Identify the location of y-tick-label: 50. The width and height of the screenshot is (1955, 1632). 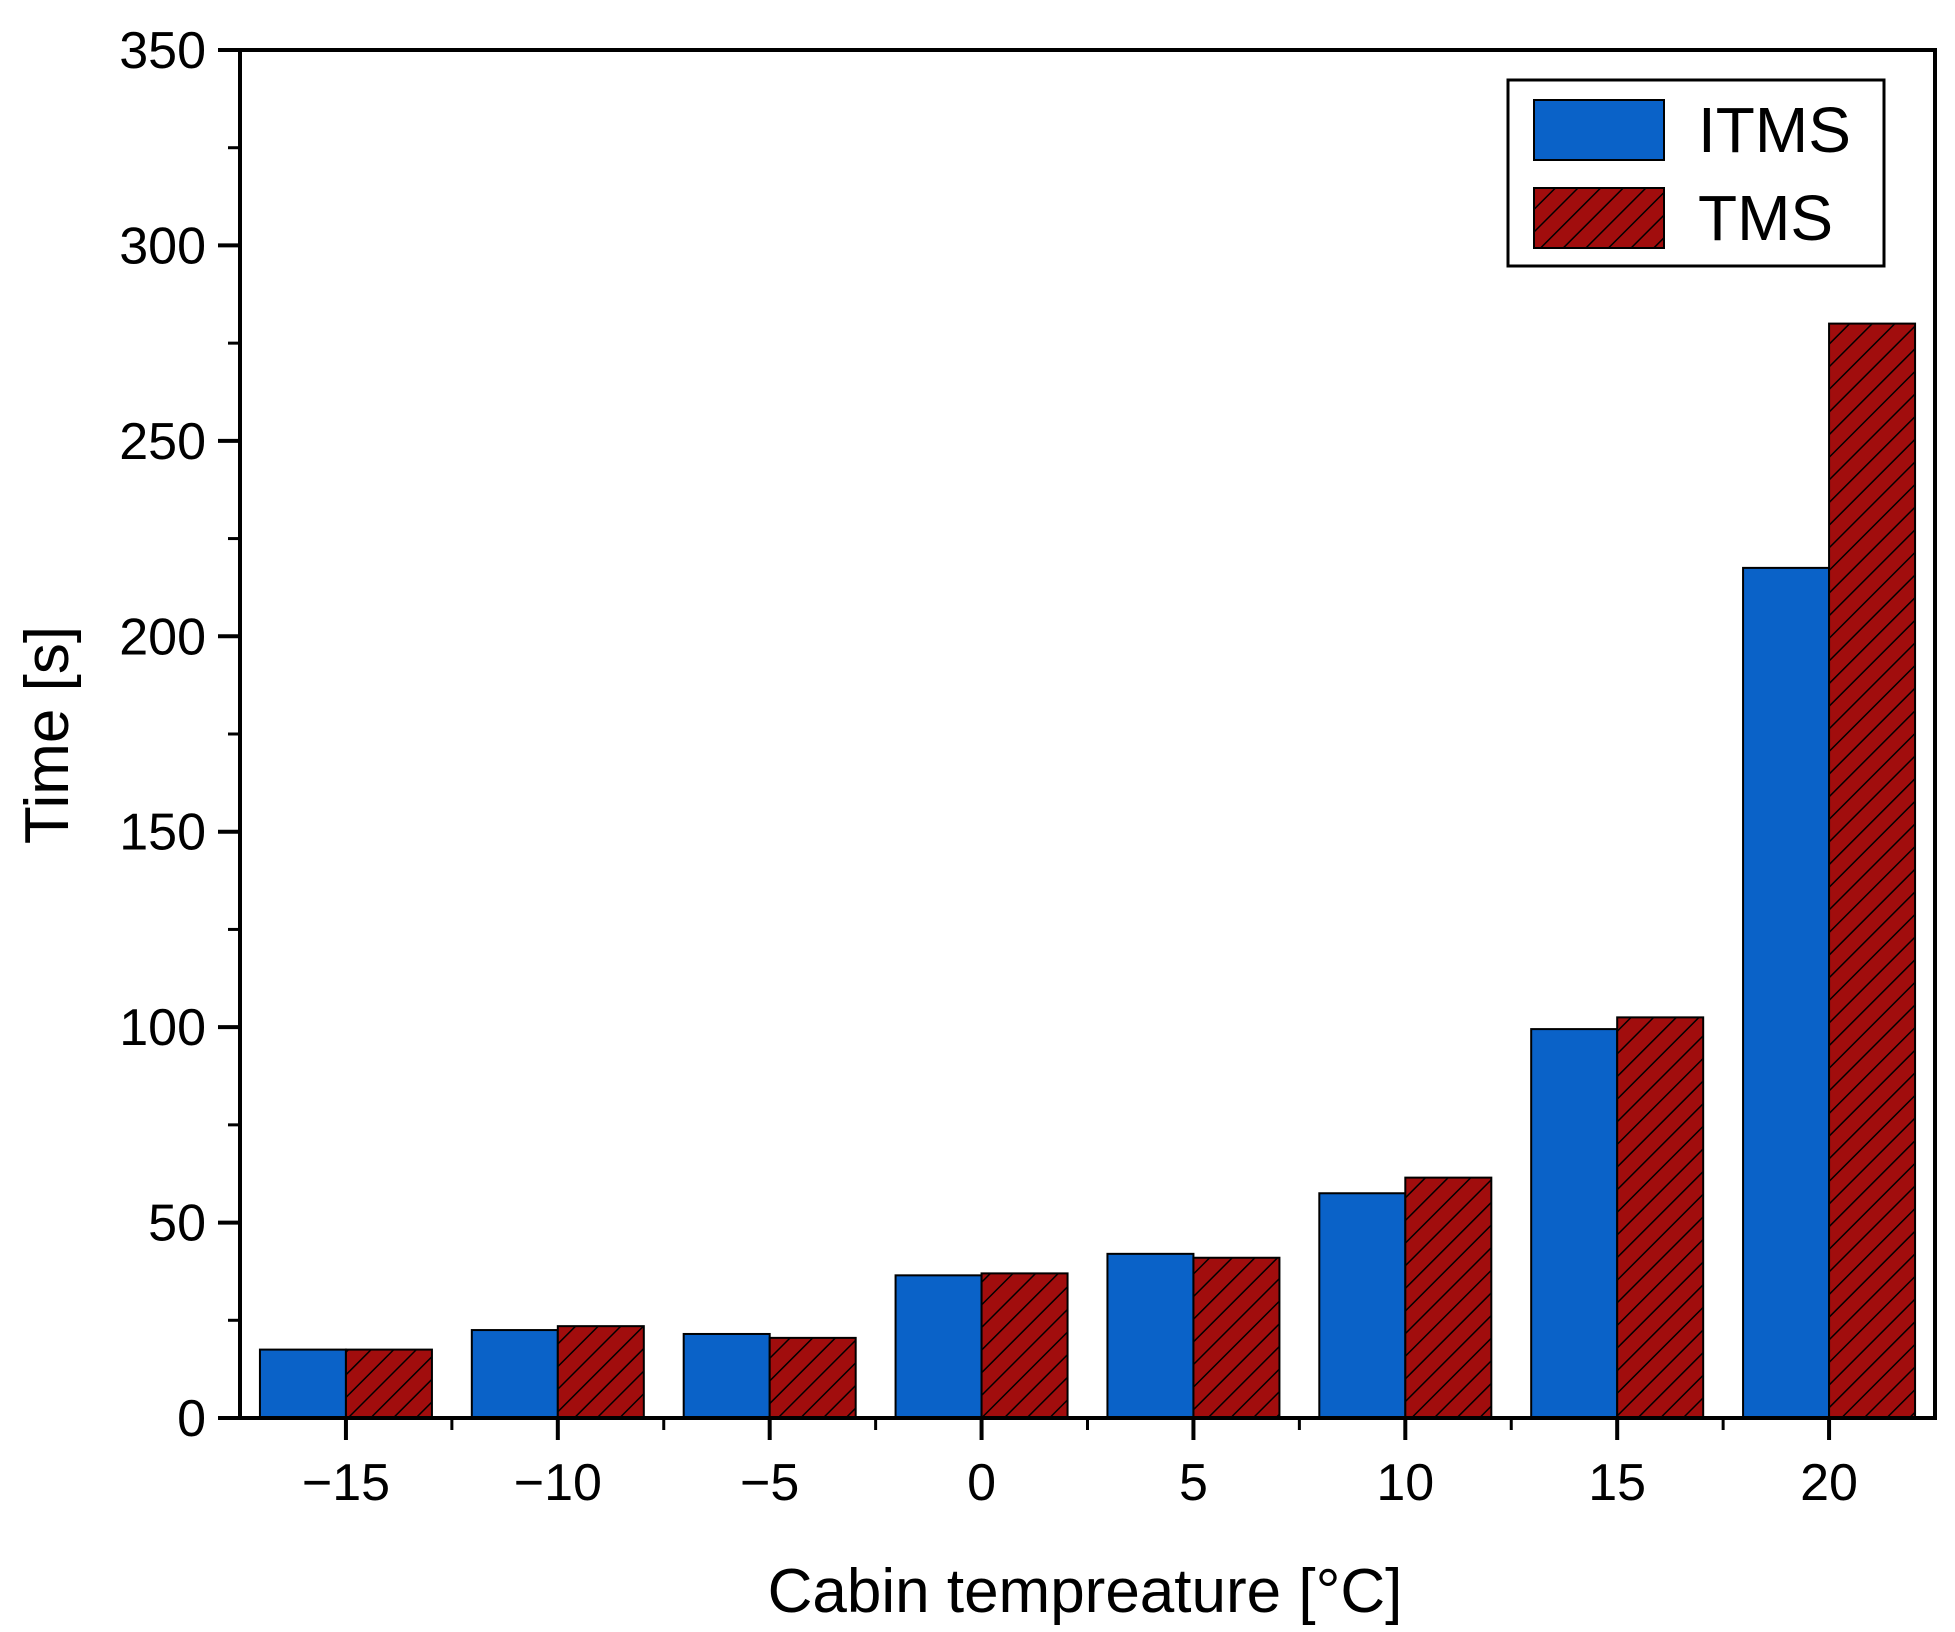
(177, 1224).